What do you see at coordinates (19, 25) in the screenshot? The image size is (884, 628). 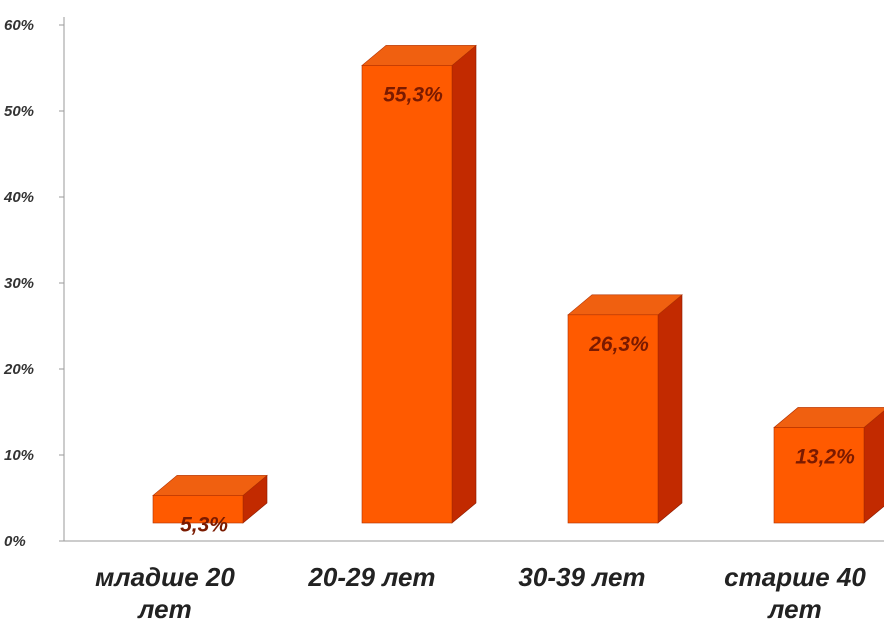 I see `y-tick-label: 60%` at bounding box center [19, 25].